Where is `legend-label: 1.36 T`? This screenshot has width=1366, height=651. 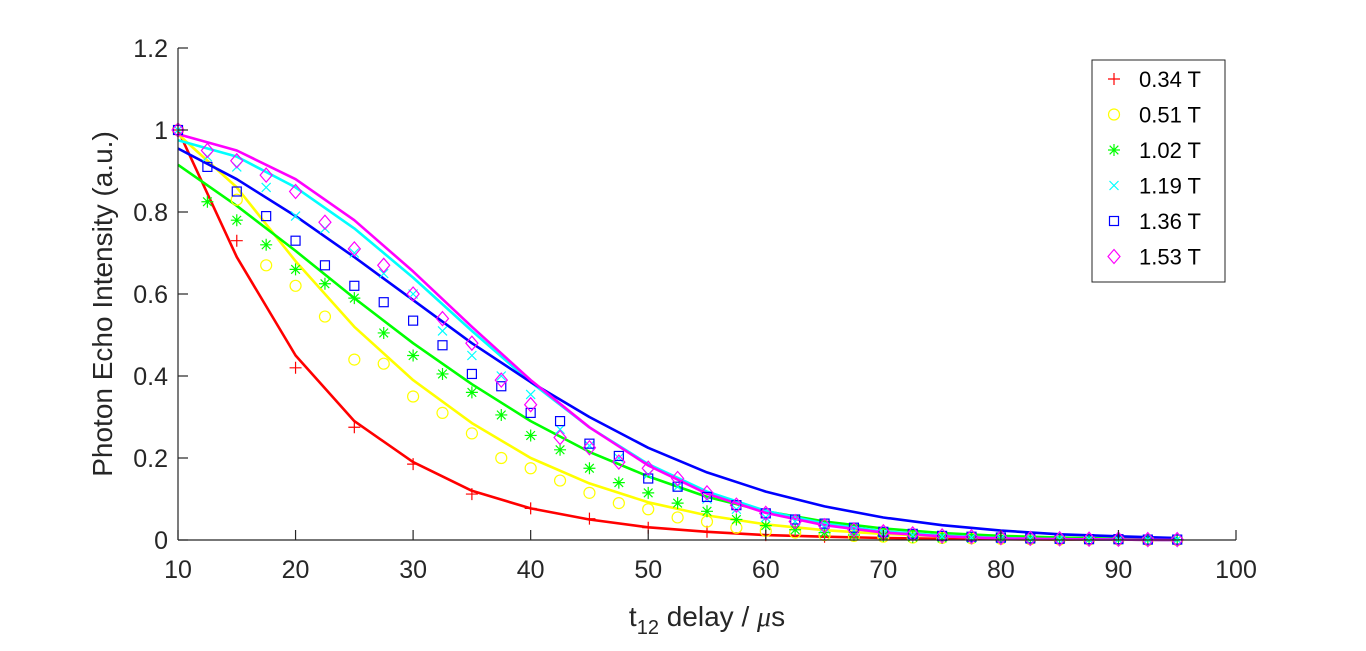 legend-label: 1.36 T is located at coordinates (1170, 221).